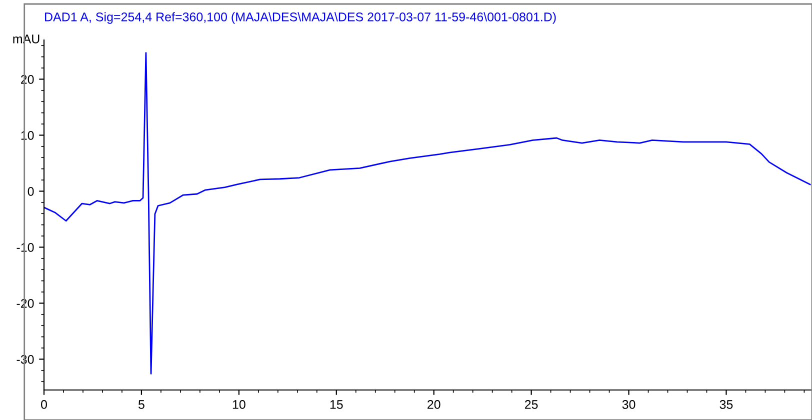  What do you see at coordinates (531, 404) in the screenshot?
I see `x-tick-label: 25` at bounding box center [531, 404].